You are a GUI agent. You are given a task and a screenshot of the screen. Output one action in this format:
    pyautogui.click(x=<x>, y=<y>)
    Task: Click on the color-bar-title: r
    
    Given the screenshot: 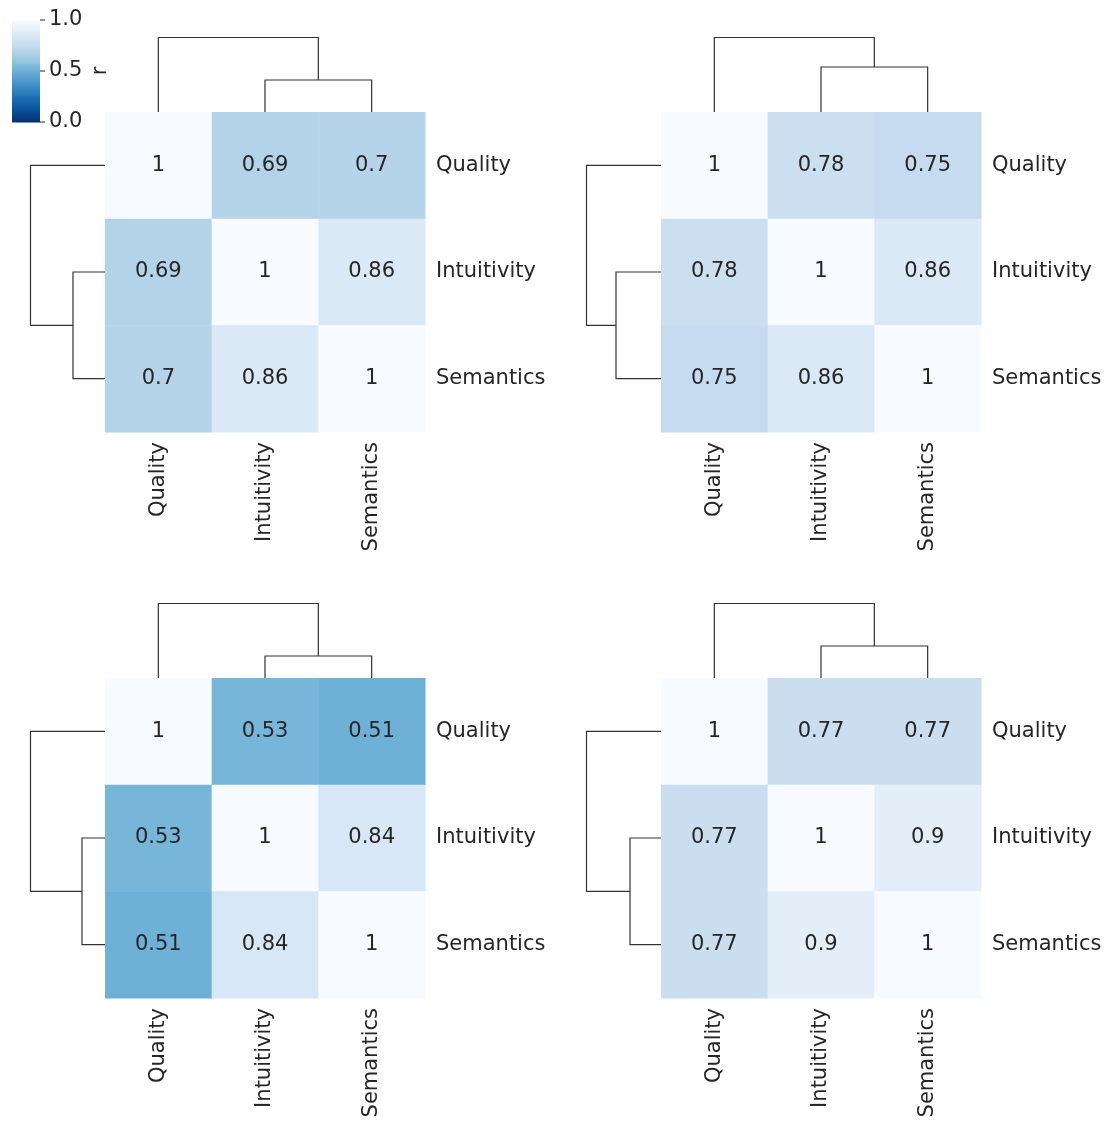 What is the action you would take?
    pyautogui.click(x=99, y=71)
    